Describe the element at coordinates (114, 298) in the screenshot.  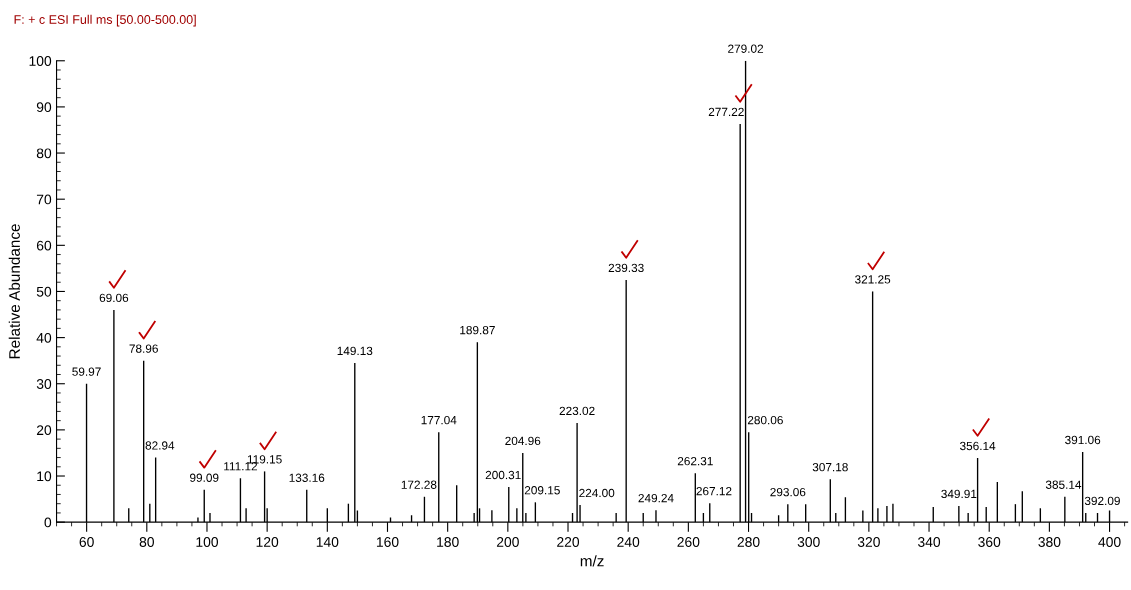
I see `annotation: 69.06` at that location.